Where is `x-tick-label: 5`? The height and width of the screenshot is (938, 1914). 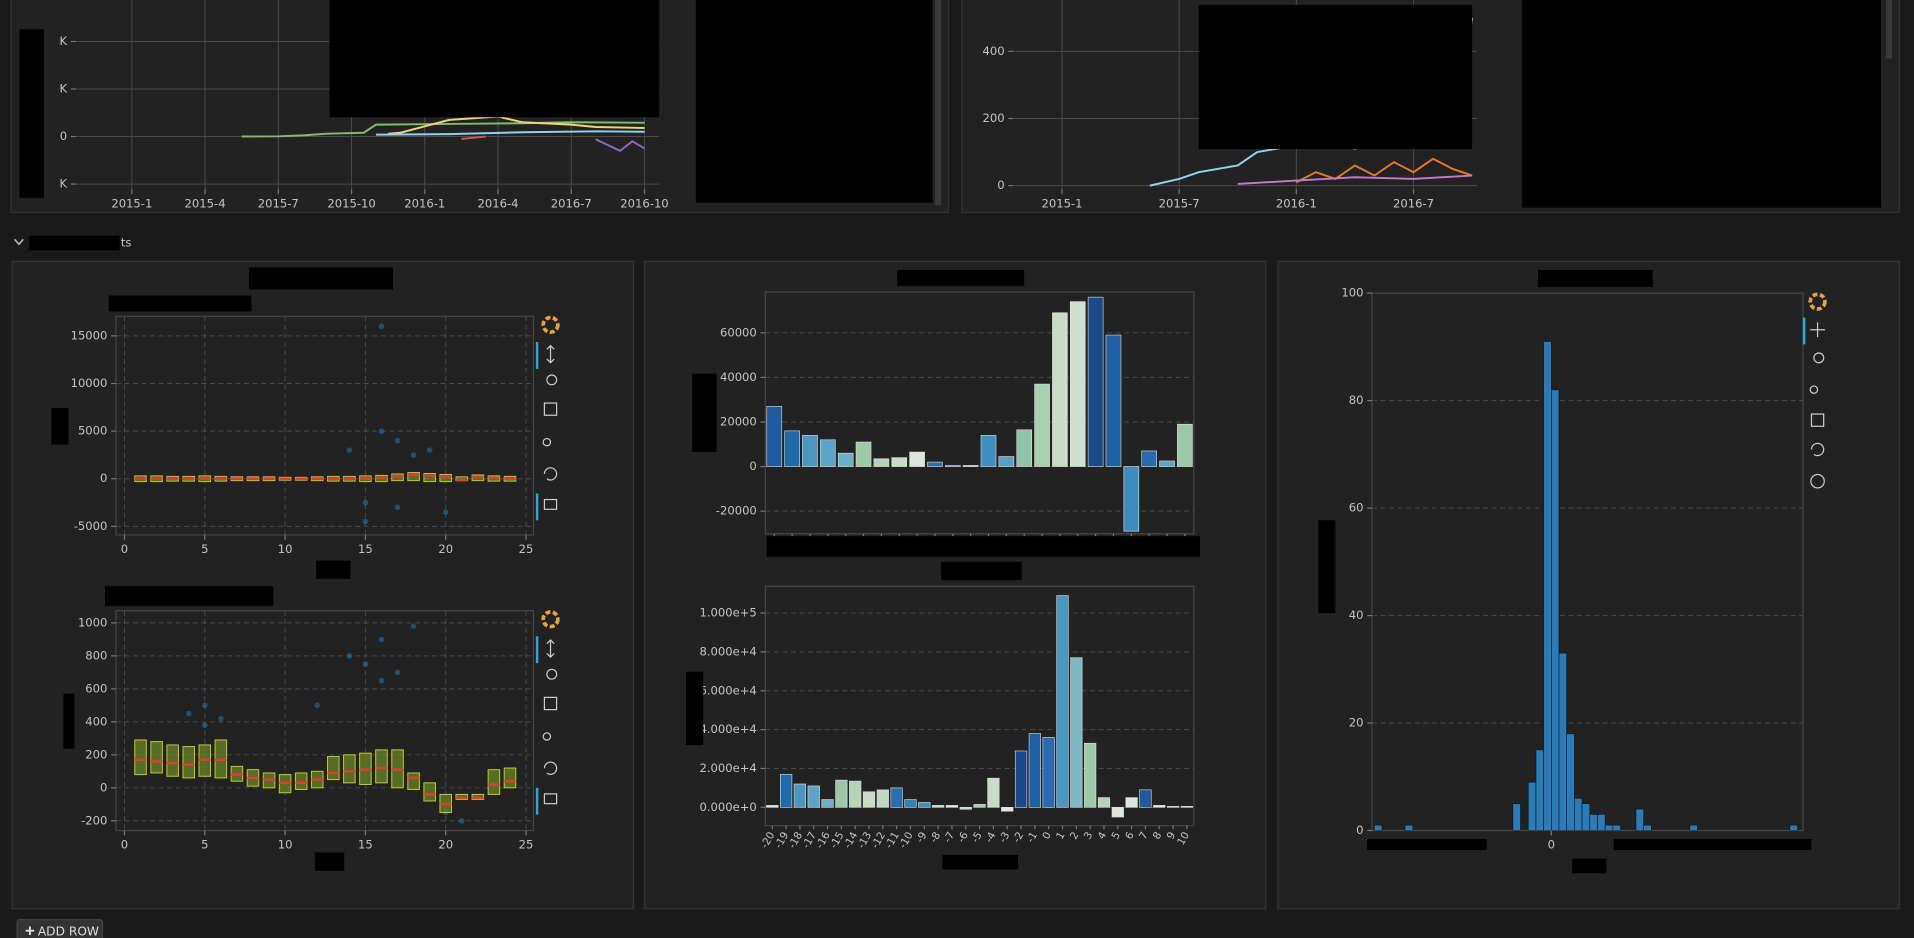 x-tick-label: 5 is located at coordinates (204, 845).